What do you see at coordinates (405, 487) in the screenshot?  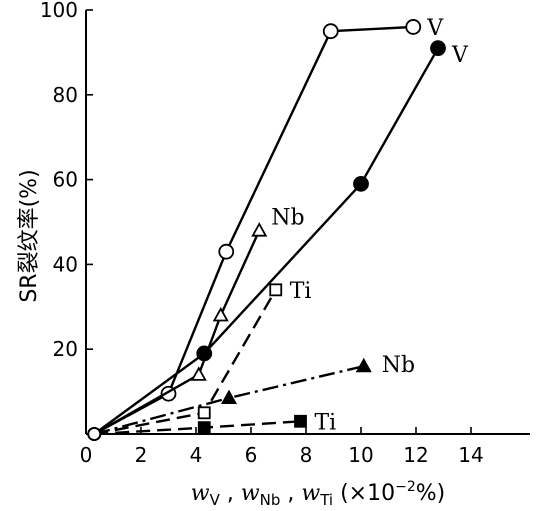 I see `x-title-exp: −2` at bounding box center [405, 487].